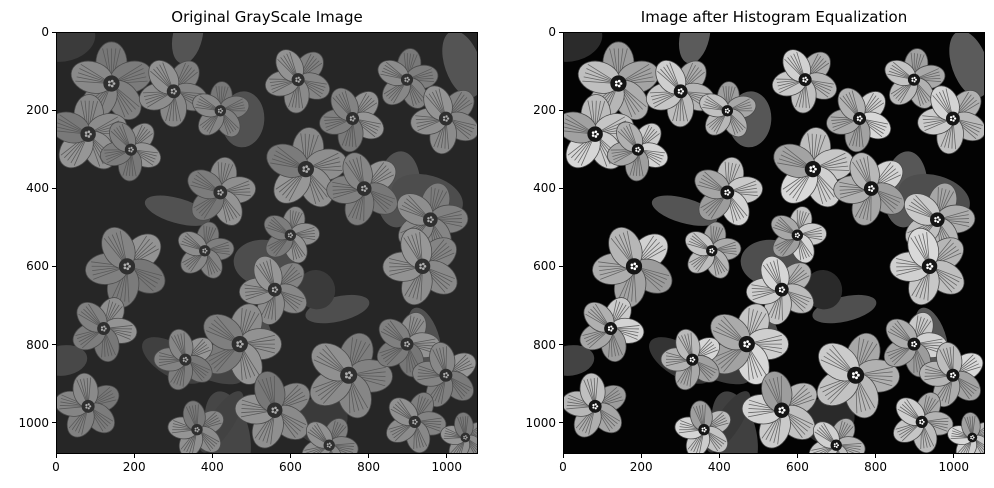  Describe the element at coordinates (544, 266) in the screenshot. I see `y-tick-label: 600` at that location.